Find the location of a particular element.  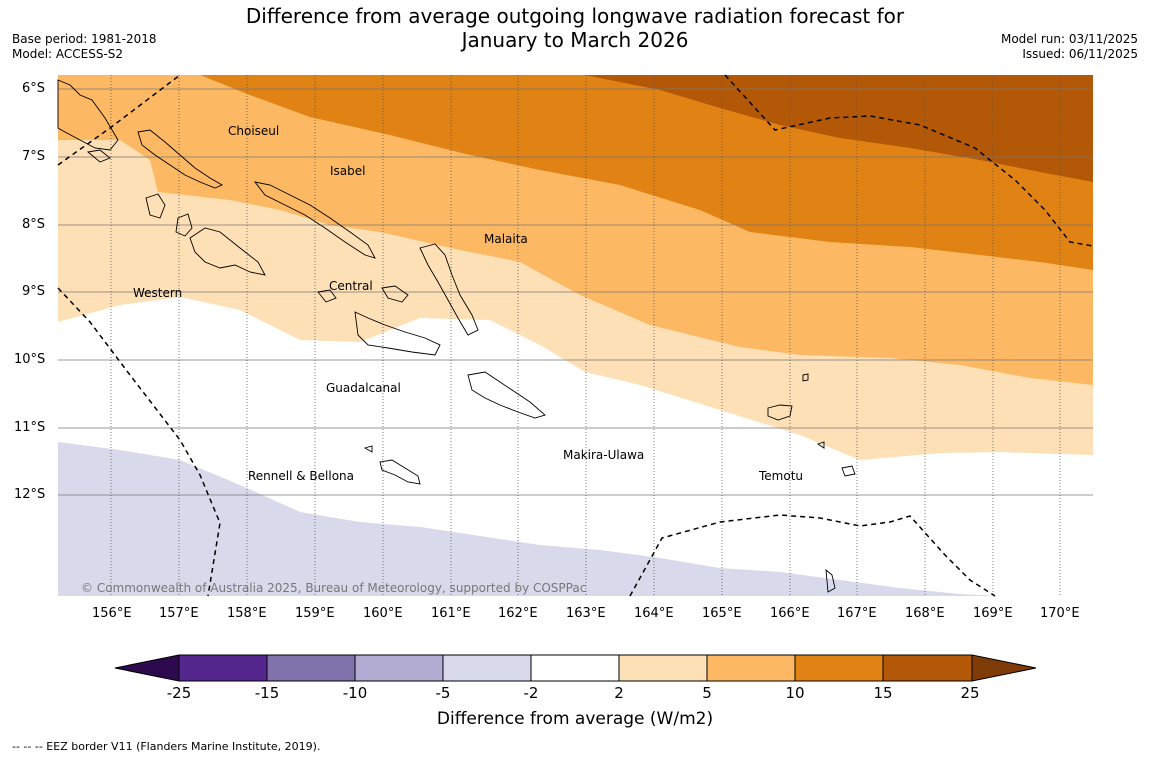

title-line-2: January to March 2026 is located at coordinates (575, 40).